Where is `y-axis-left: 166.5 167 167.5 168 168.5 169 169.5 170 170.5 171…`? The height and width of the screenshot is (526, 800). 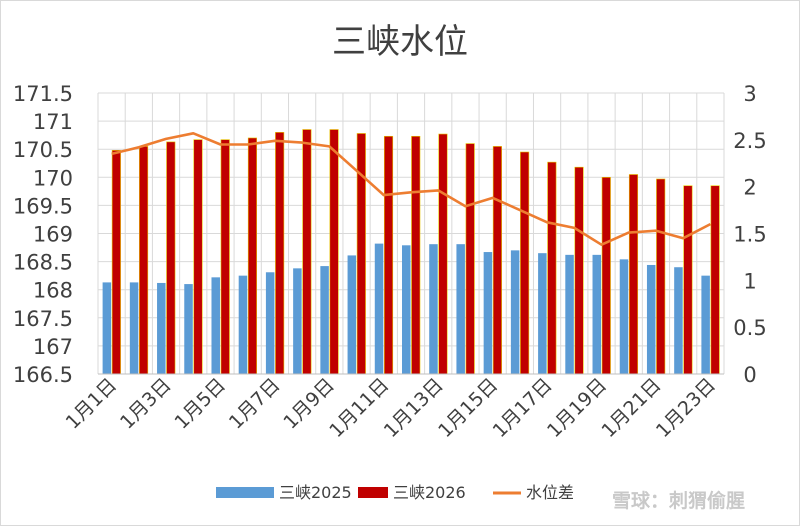
y-axis-left: 166.5 167 167.5 168 168.5 169 169.5 170 170.5 171… is located at coordinates (43, 234).